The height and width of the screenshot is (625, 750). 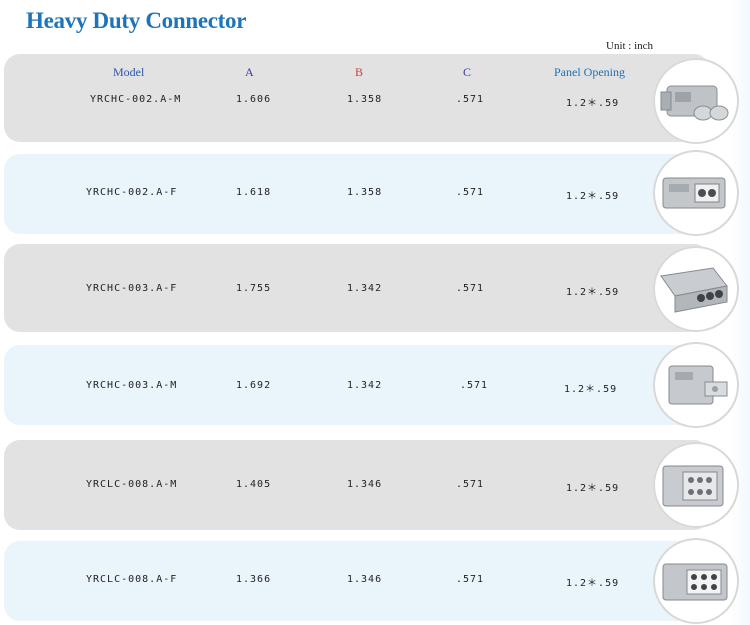 I want to click on cell-model: YRCLC-008.A-M, so click(x=132, y=484).